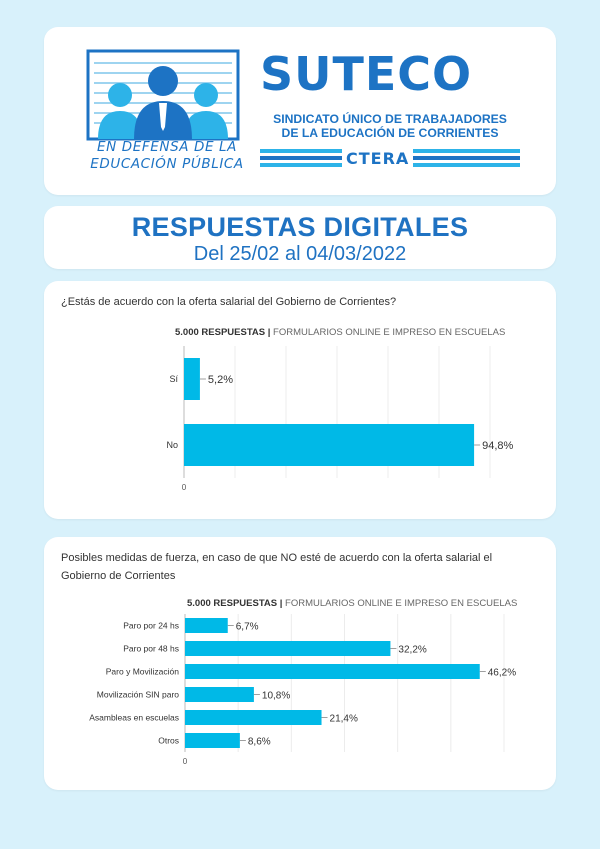 The width and height of the screenshot is (600, 849). What do you see at coordinates (142, 672) in the screenshot?
I see `chart-2-category-label: Paro y Movilización` at bounding box center [142, 672].